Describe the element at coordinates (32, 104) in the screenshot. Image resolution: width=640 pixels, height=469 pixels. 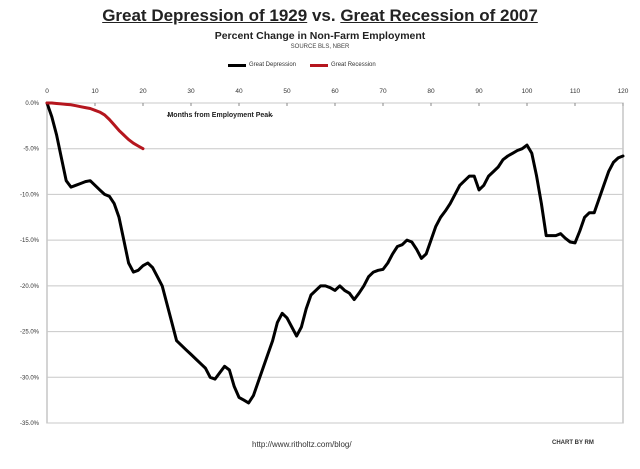
I see `y-tick-label: 0.0%` at that location.